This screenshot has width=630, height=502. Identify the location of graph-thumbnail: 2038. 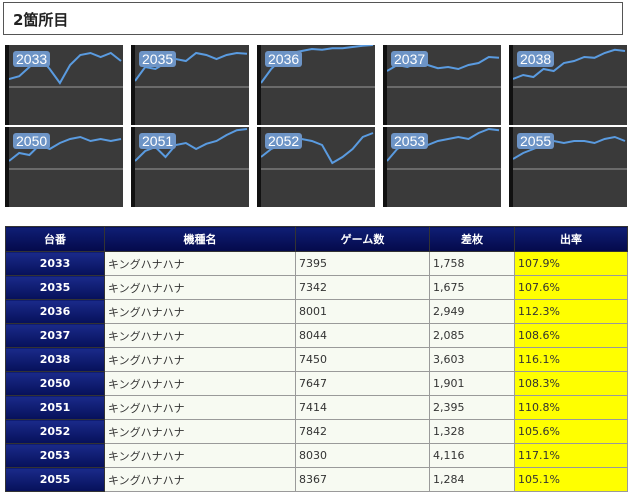
(568, 85).